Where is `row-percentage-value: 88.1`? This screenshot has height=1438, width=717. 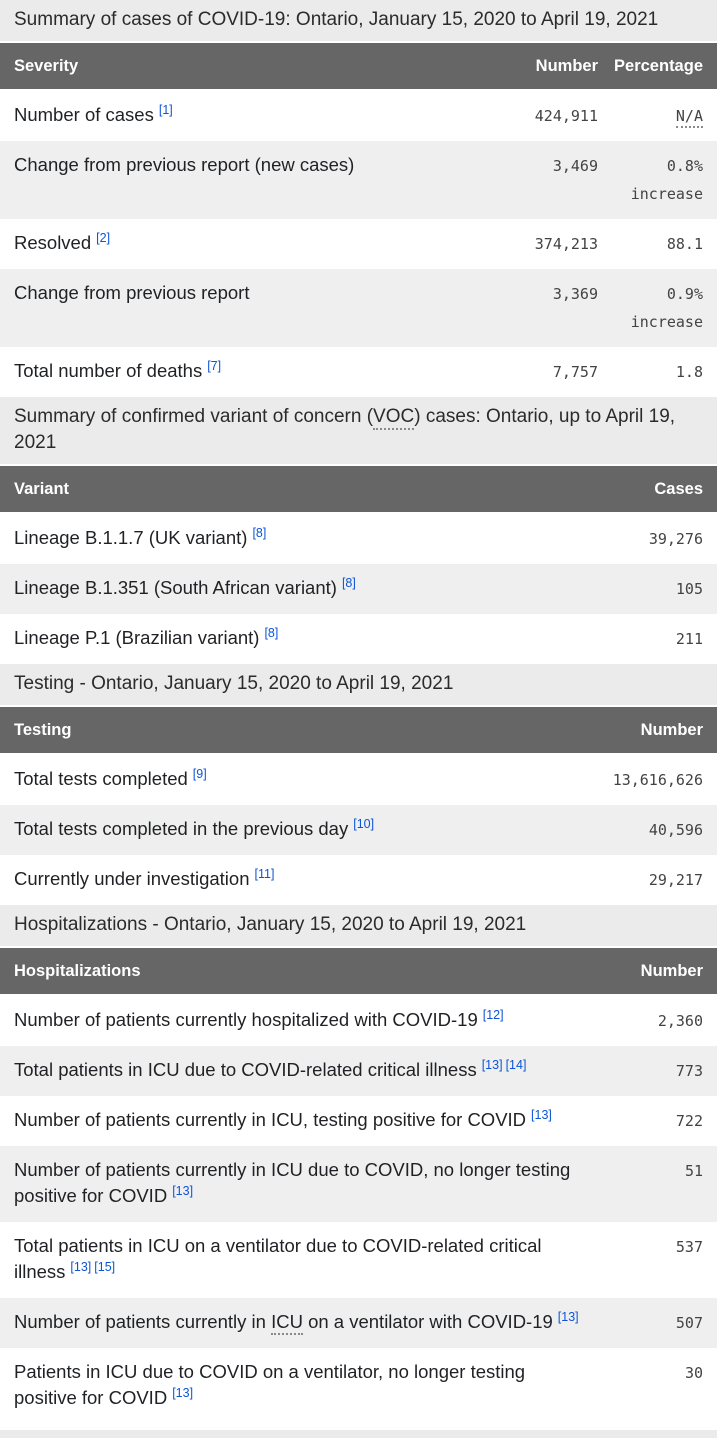 row-percentage-value: 88.1 is located at coordinates (650, 244).